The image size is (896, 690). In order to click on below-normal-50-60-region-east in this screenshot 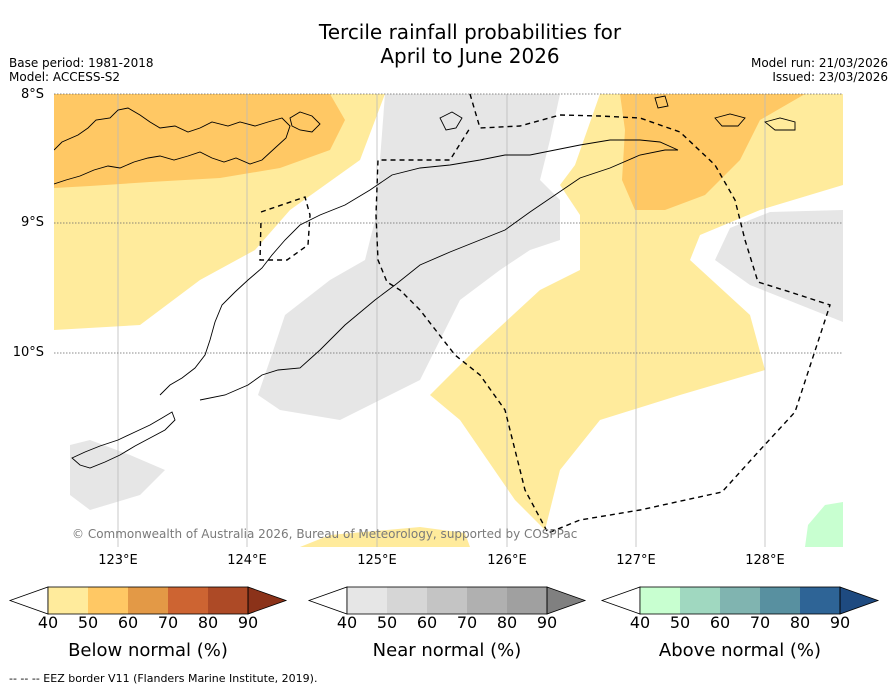, I will do `click(712, 152)`.